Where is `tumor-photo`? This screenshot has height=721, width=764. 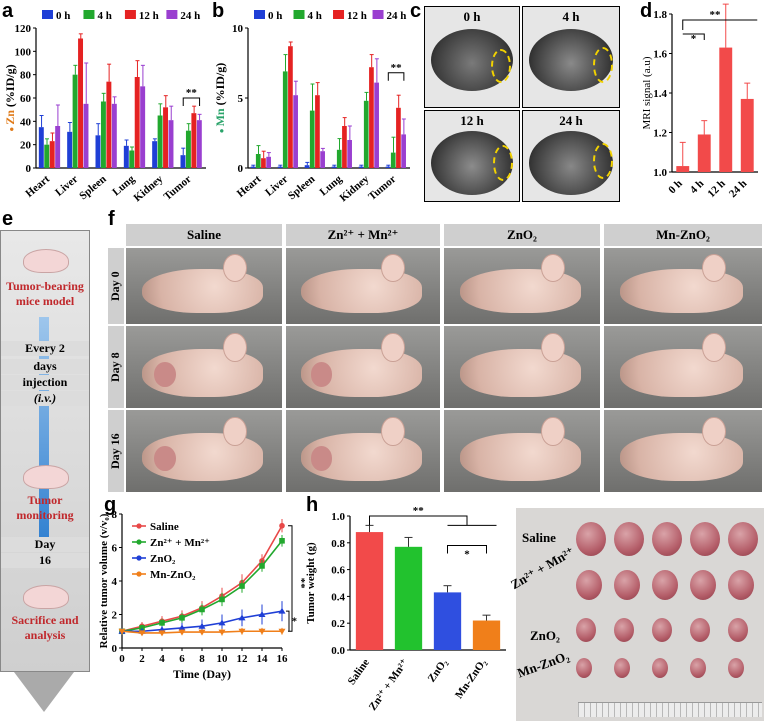 tumor-photo is located at coordinates (640, 614).